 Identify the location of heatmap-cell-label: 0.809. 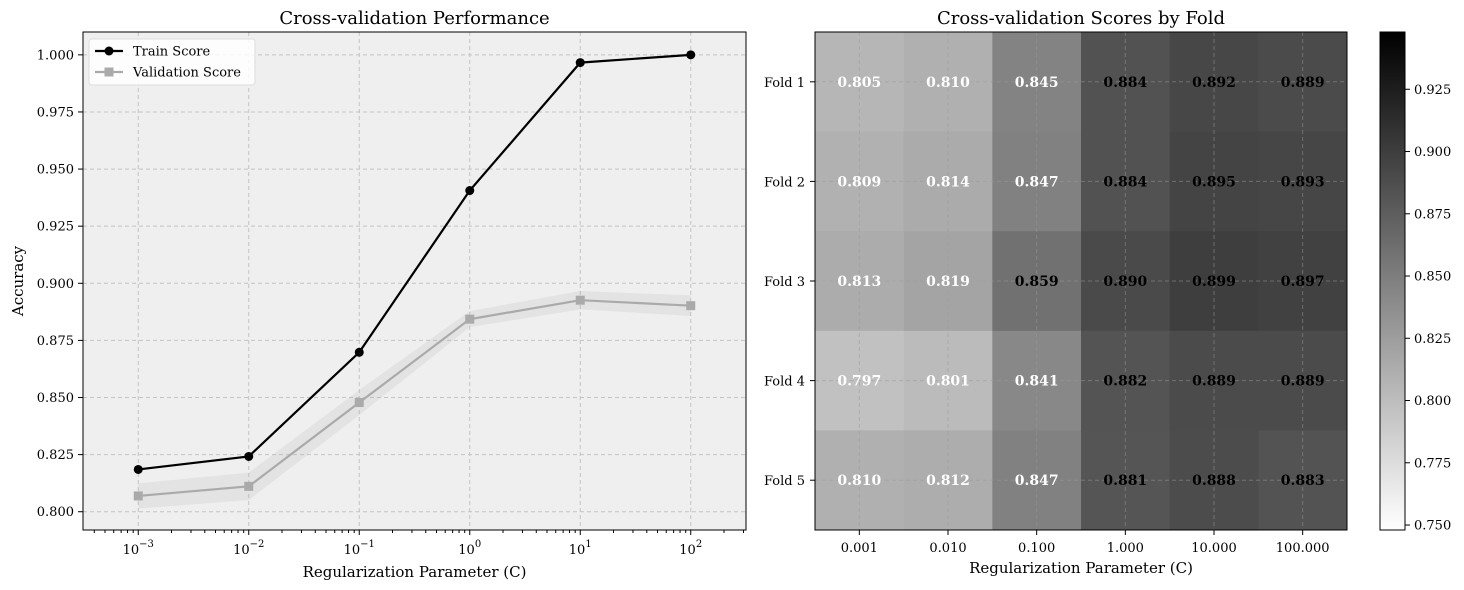
(859, 182).